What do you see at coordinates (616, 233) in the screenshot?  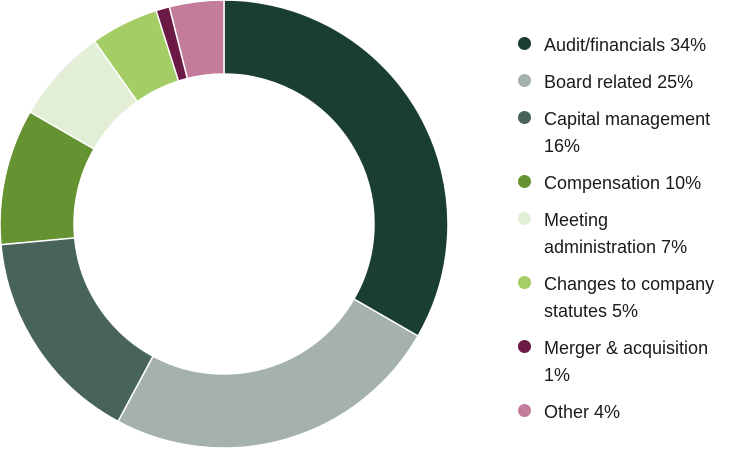 I see `legend-label: Meeting administration 7%` at bounding box center [616, 233].